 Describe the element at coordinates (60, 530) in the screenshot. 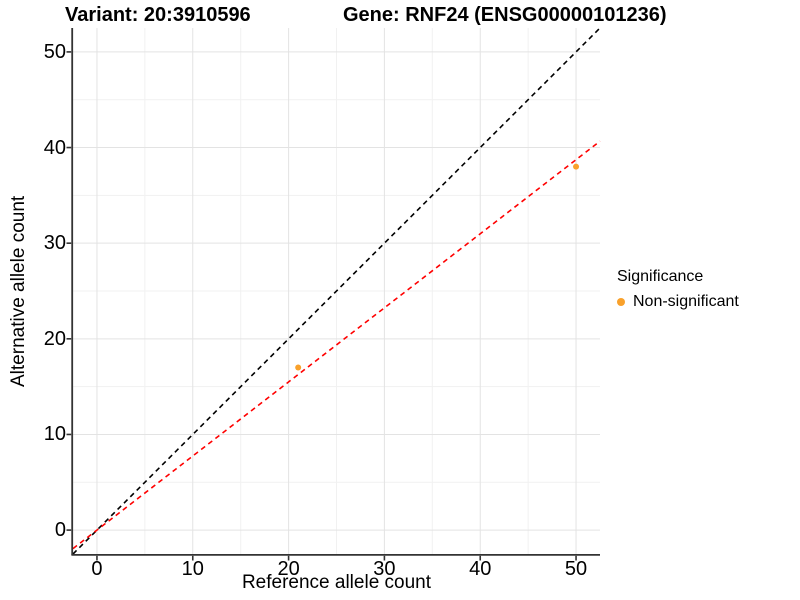

I see `y-tick-label: 0` at that location.